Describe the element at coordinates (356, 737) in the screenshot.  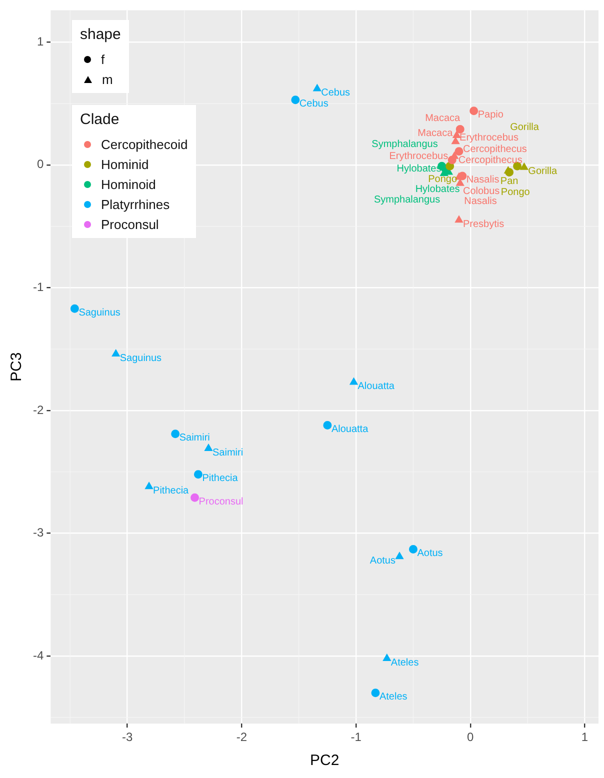
I see `x-tick-label: -1` at that location.